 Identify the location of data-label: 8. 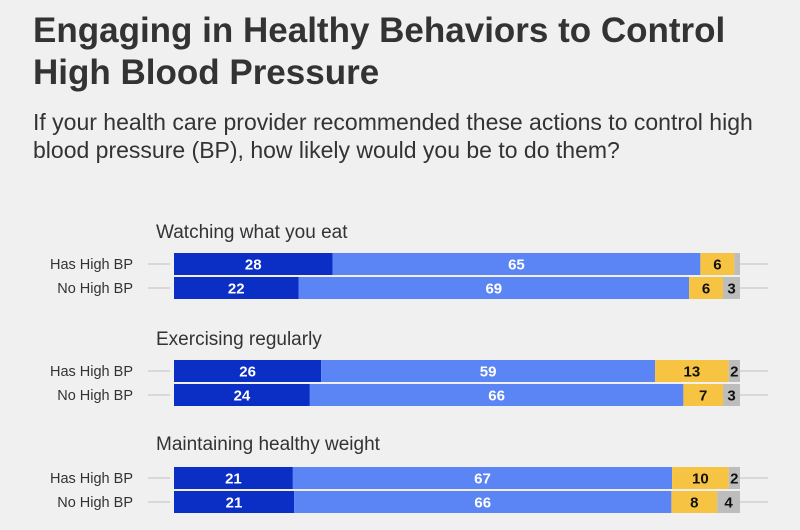
(694, 503).